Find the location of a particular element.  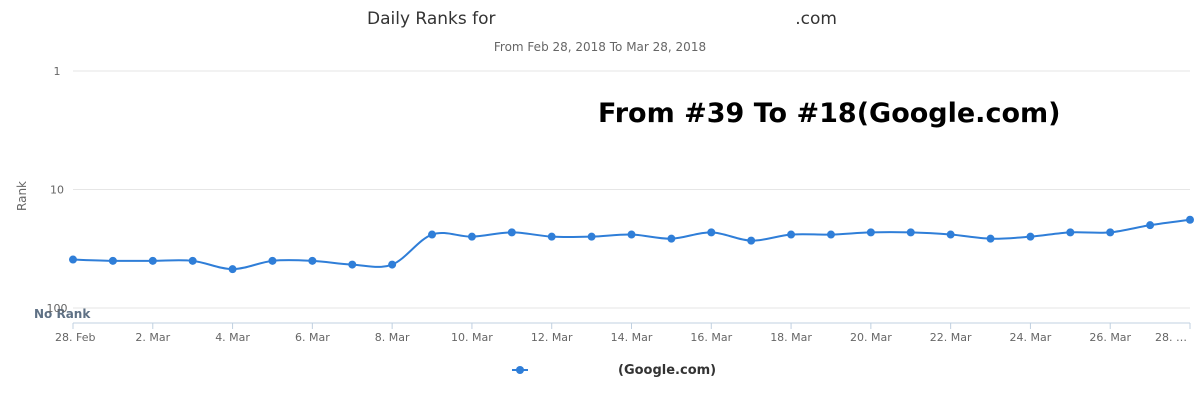

y-axis-title: Rank is located at coordinates (22, 196).